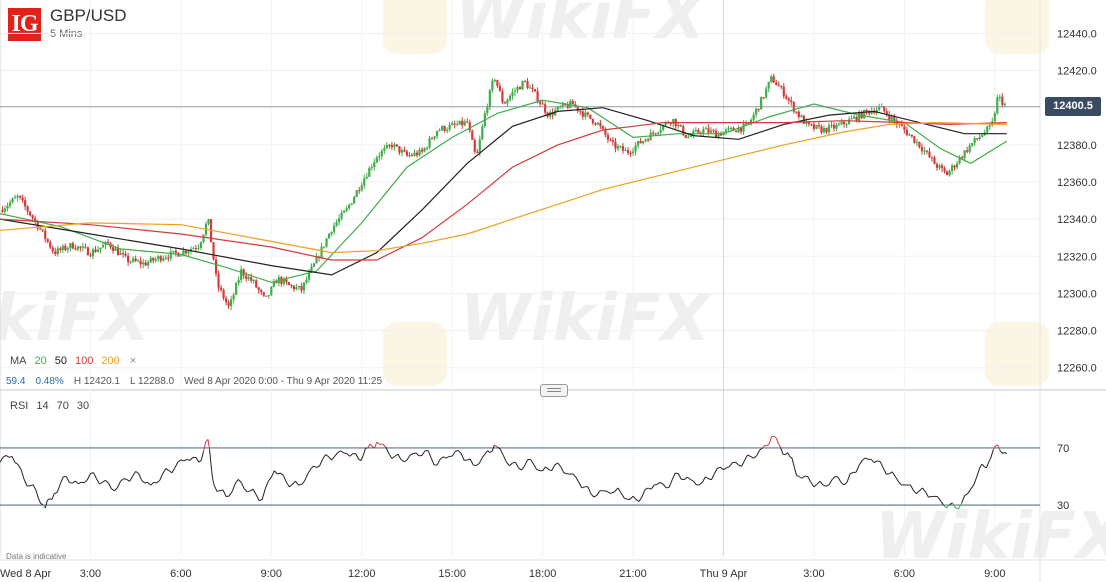  Describe the element at coordinates (60, 361) in the screenshot. I see `ma-50-label: 50` at that location.